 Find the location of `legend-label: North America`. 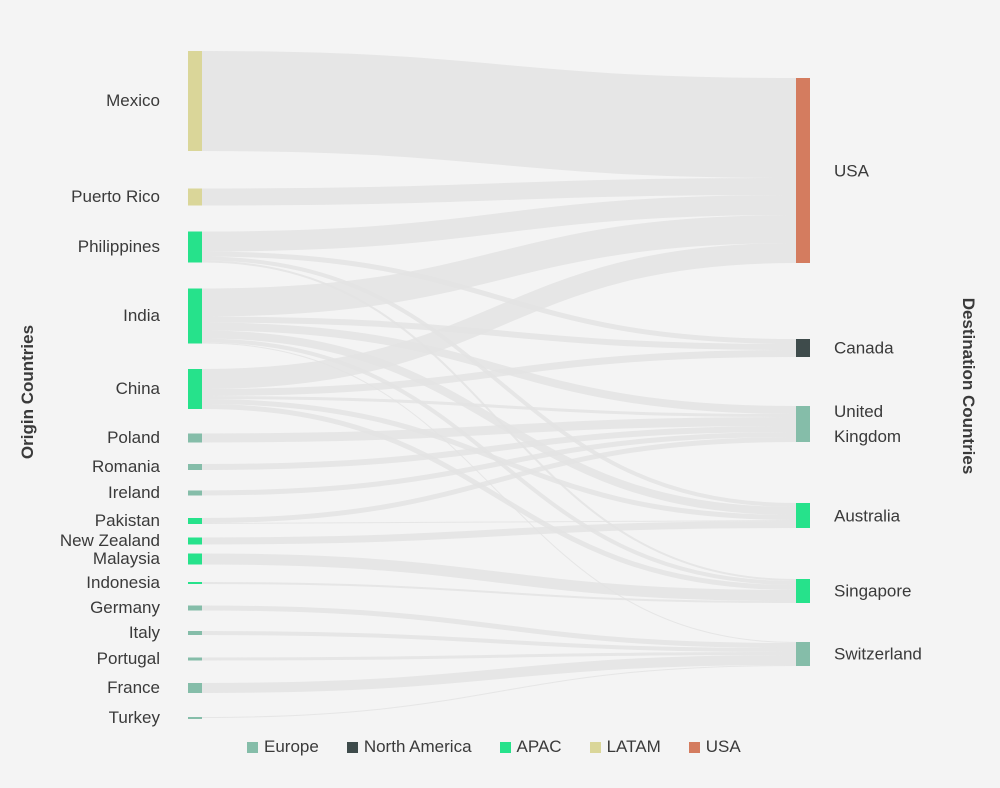

legend-label: North America is located at coordinates (417, 746).